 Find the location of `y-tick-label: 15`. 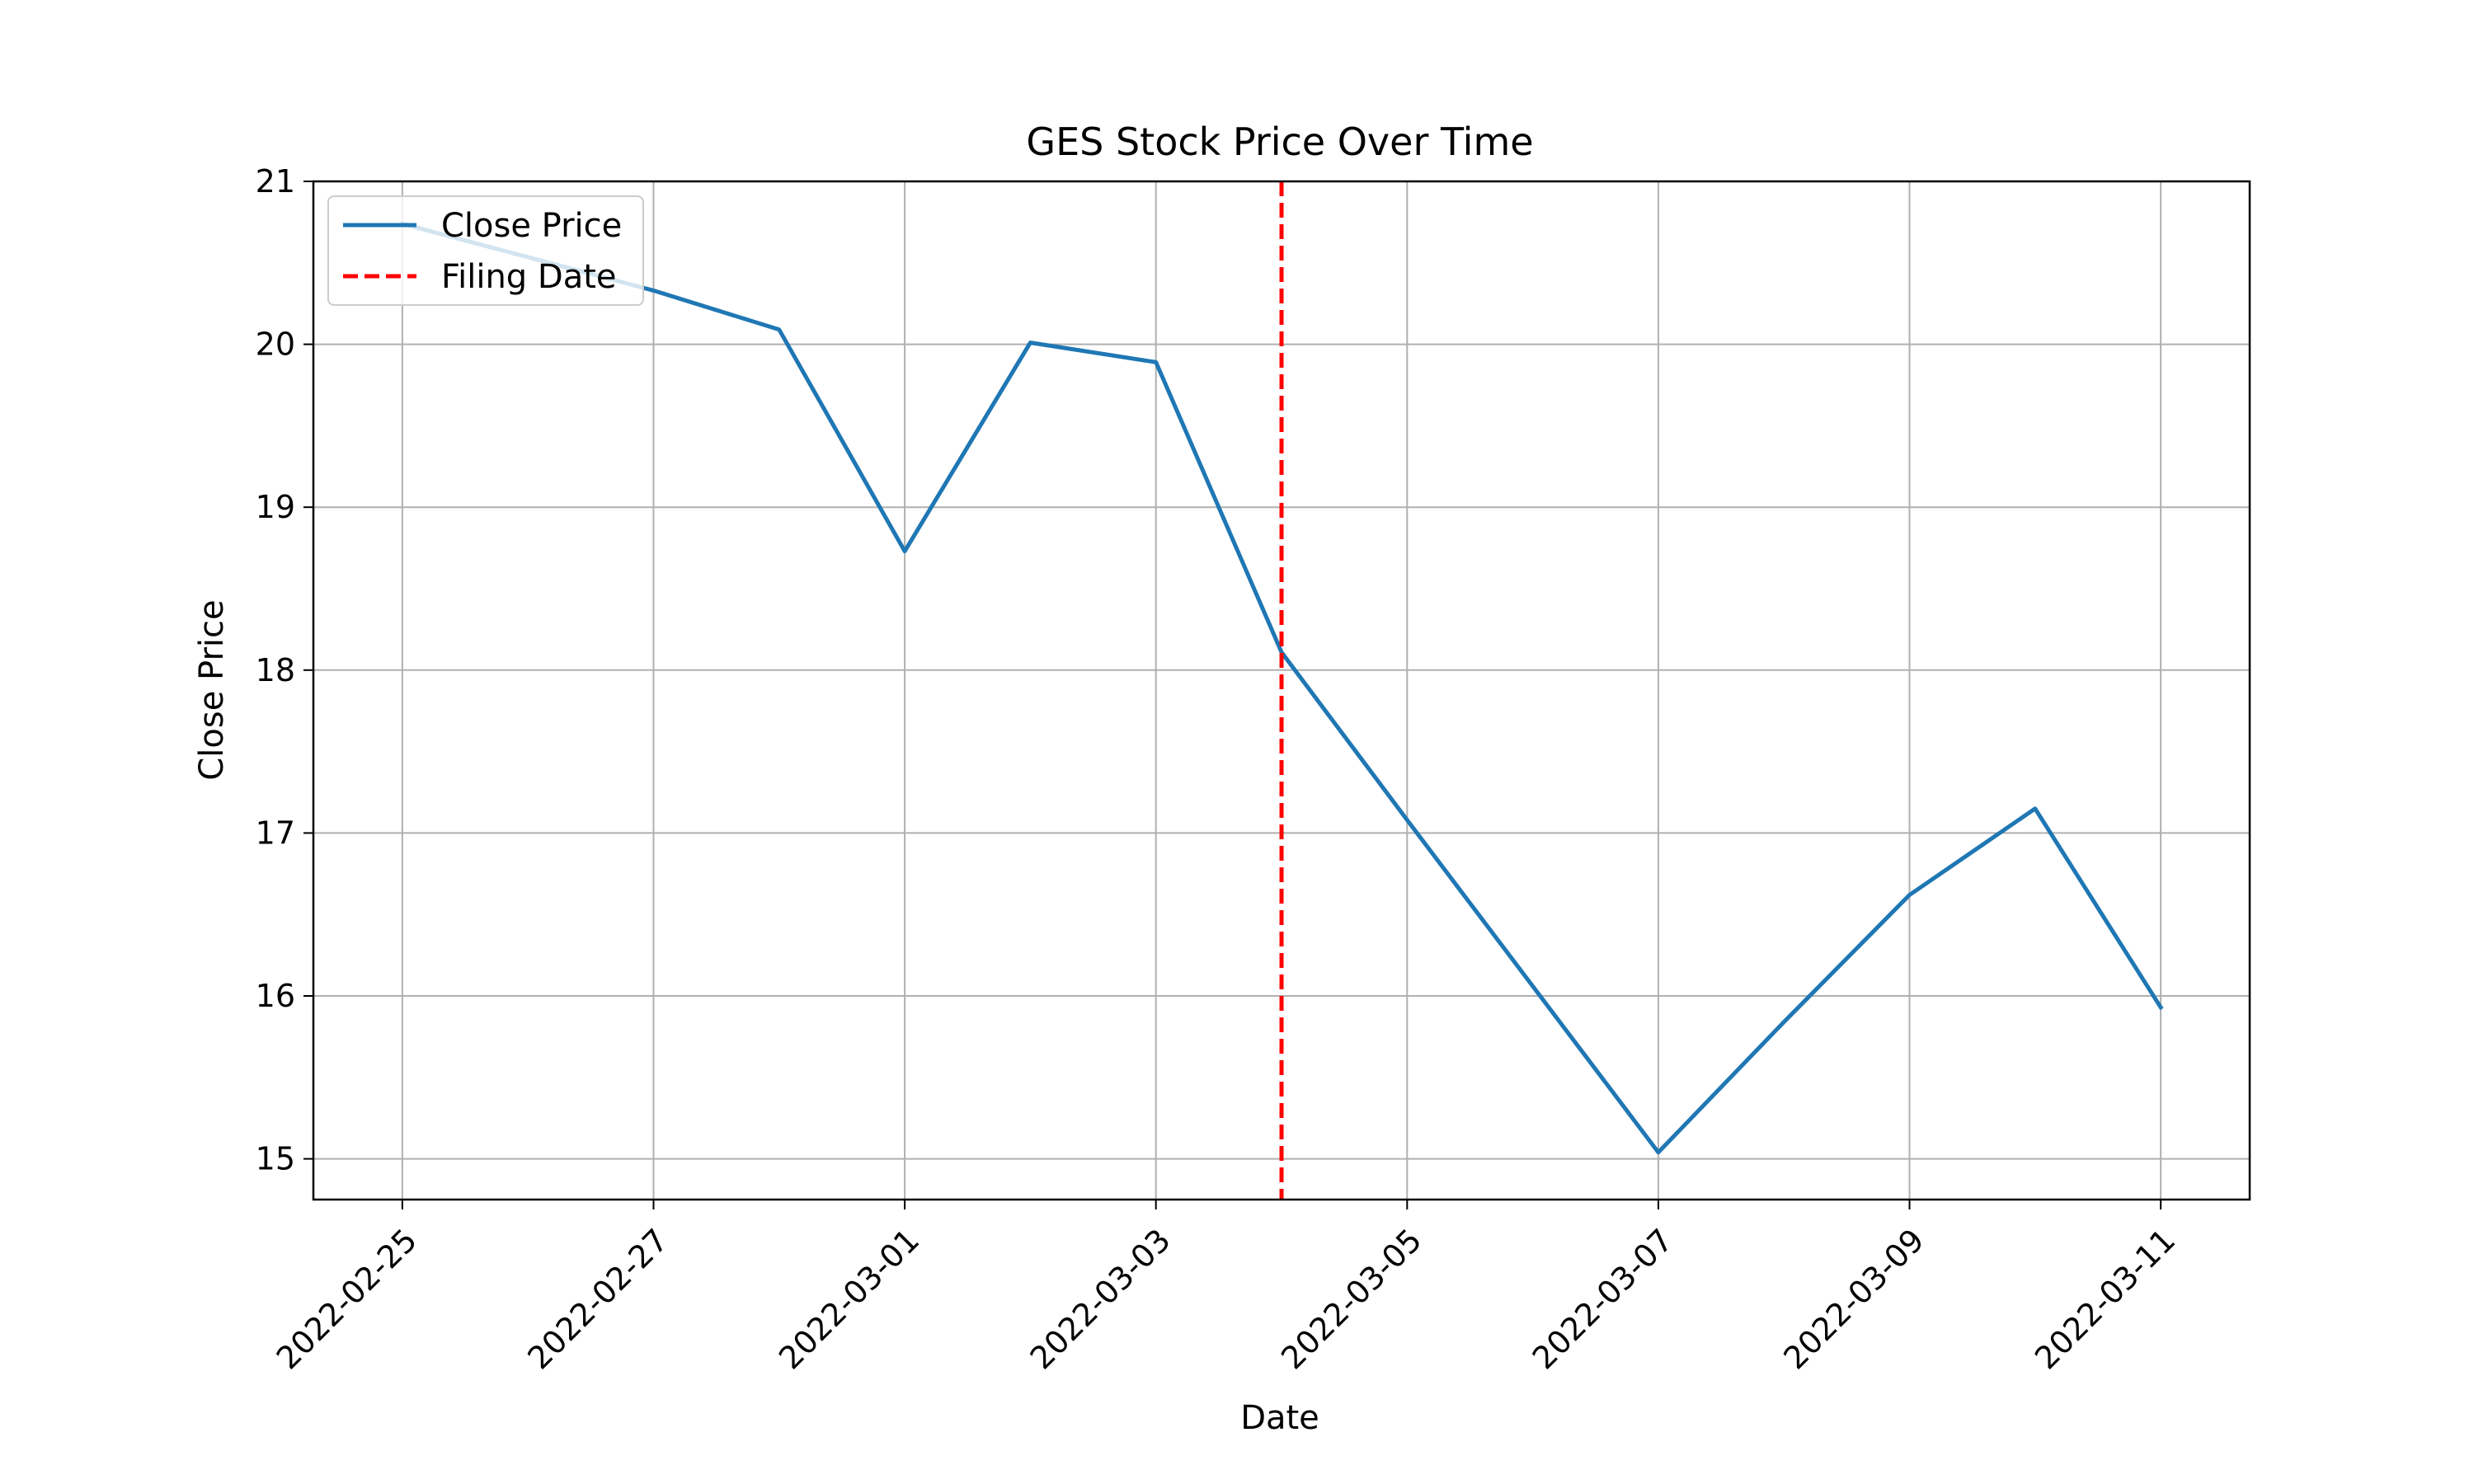

y-tick-label: 15 is located at coordinates (275, 1159).